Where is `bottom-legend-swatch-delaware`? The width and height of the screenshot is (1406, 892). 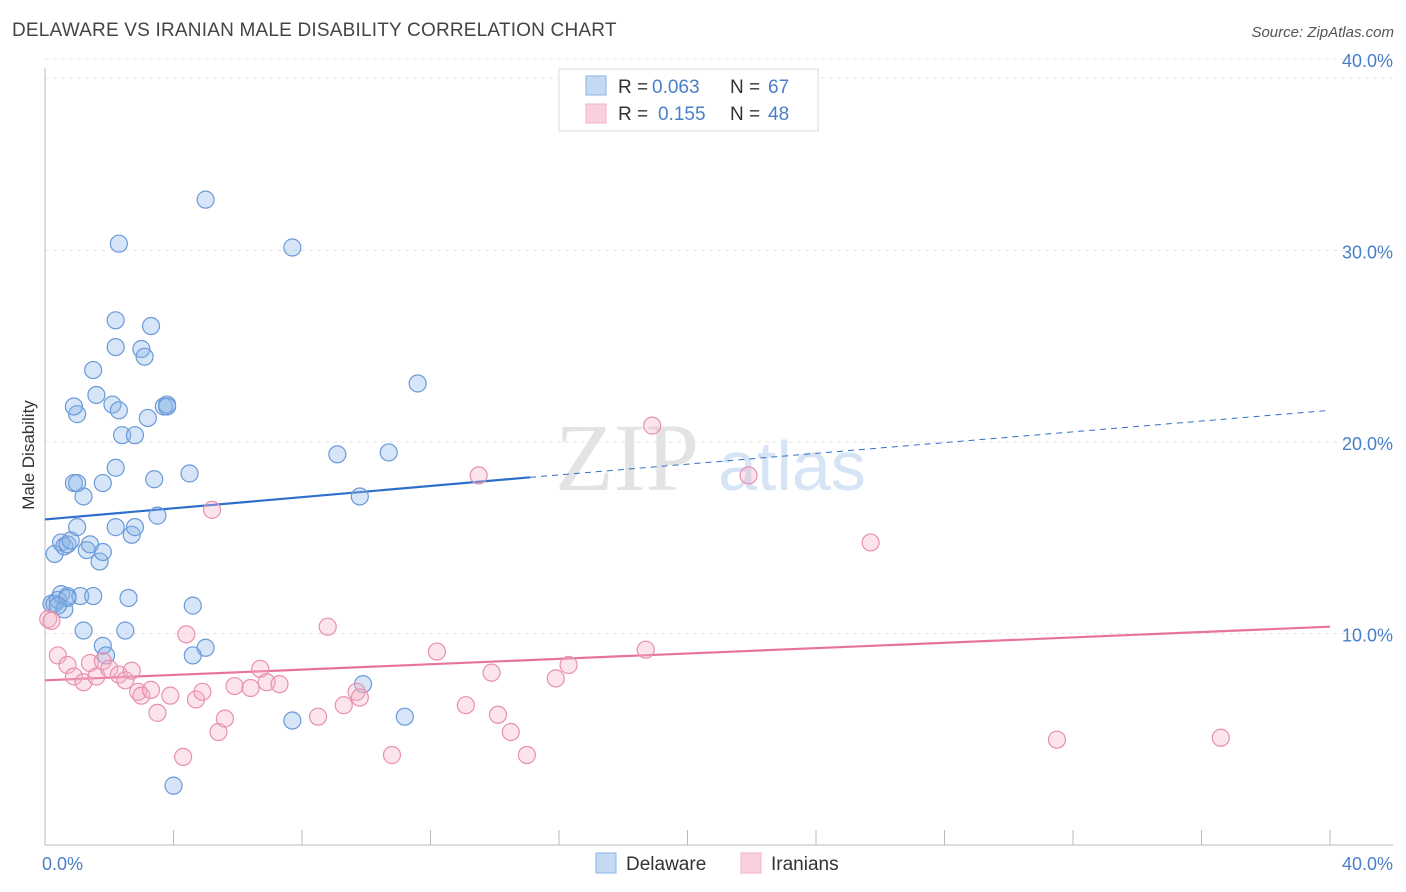
bottom-legend-swatch-delaware is located at coordinates (606, 863).